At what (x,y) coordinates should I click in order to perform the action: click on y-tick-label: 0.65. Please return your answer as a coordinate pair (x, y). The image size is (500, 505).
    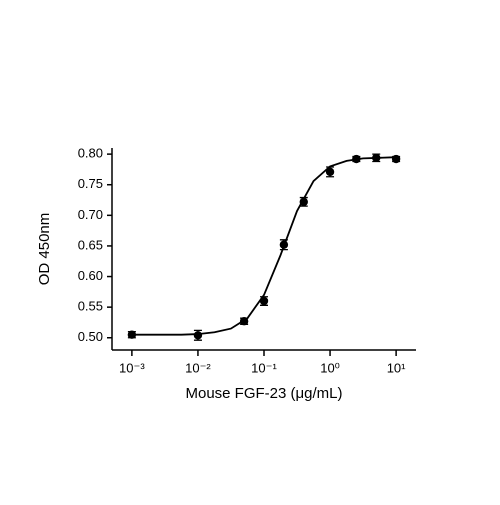
    Looking at the image, I should click on (90, 244).